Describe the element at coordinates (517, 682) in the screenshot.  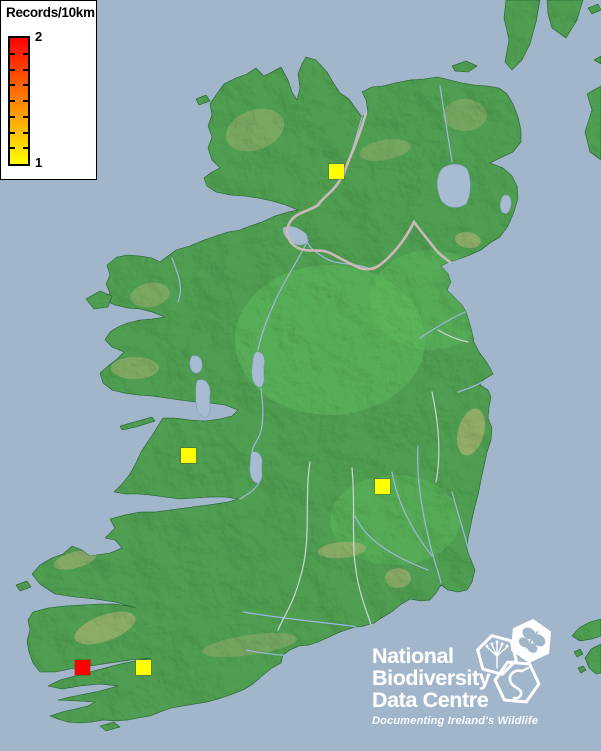
I see `seahorse-hexagon-icon` at that location.